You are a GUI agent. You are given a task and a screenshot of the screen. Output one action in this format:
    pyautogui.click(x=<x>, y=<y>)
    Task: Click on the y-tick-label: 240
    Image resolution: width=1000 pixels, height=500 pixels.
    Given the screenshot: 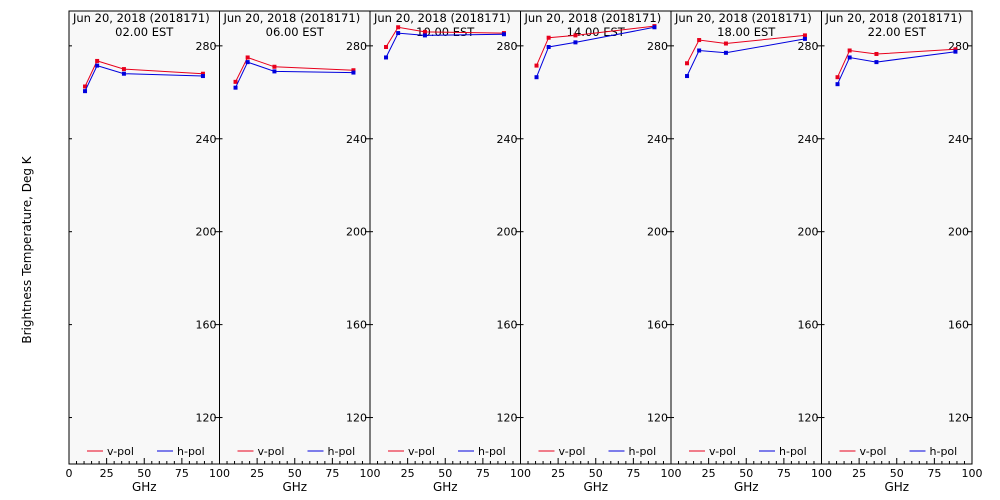 What is the action you would take?
    pyautogui.click(x=808, y=139)
    